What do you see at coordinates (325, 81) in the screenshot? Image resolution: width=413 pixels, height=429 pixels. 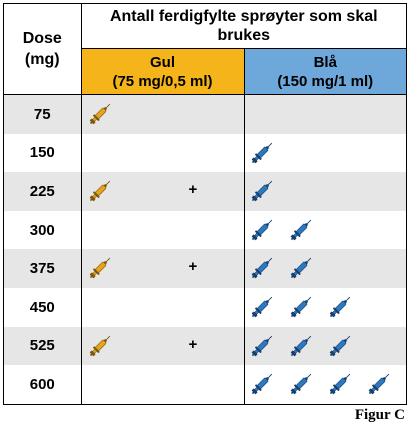 I see `blue-header-detail: (150 mg/1 ml)` at bounding box center [325, 81].